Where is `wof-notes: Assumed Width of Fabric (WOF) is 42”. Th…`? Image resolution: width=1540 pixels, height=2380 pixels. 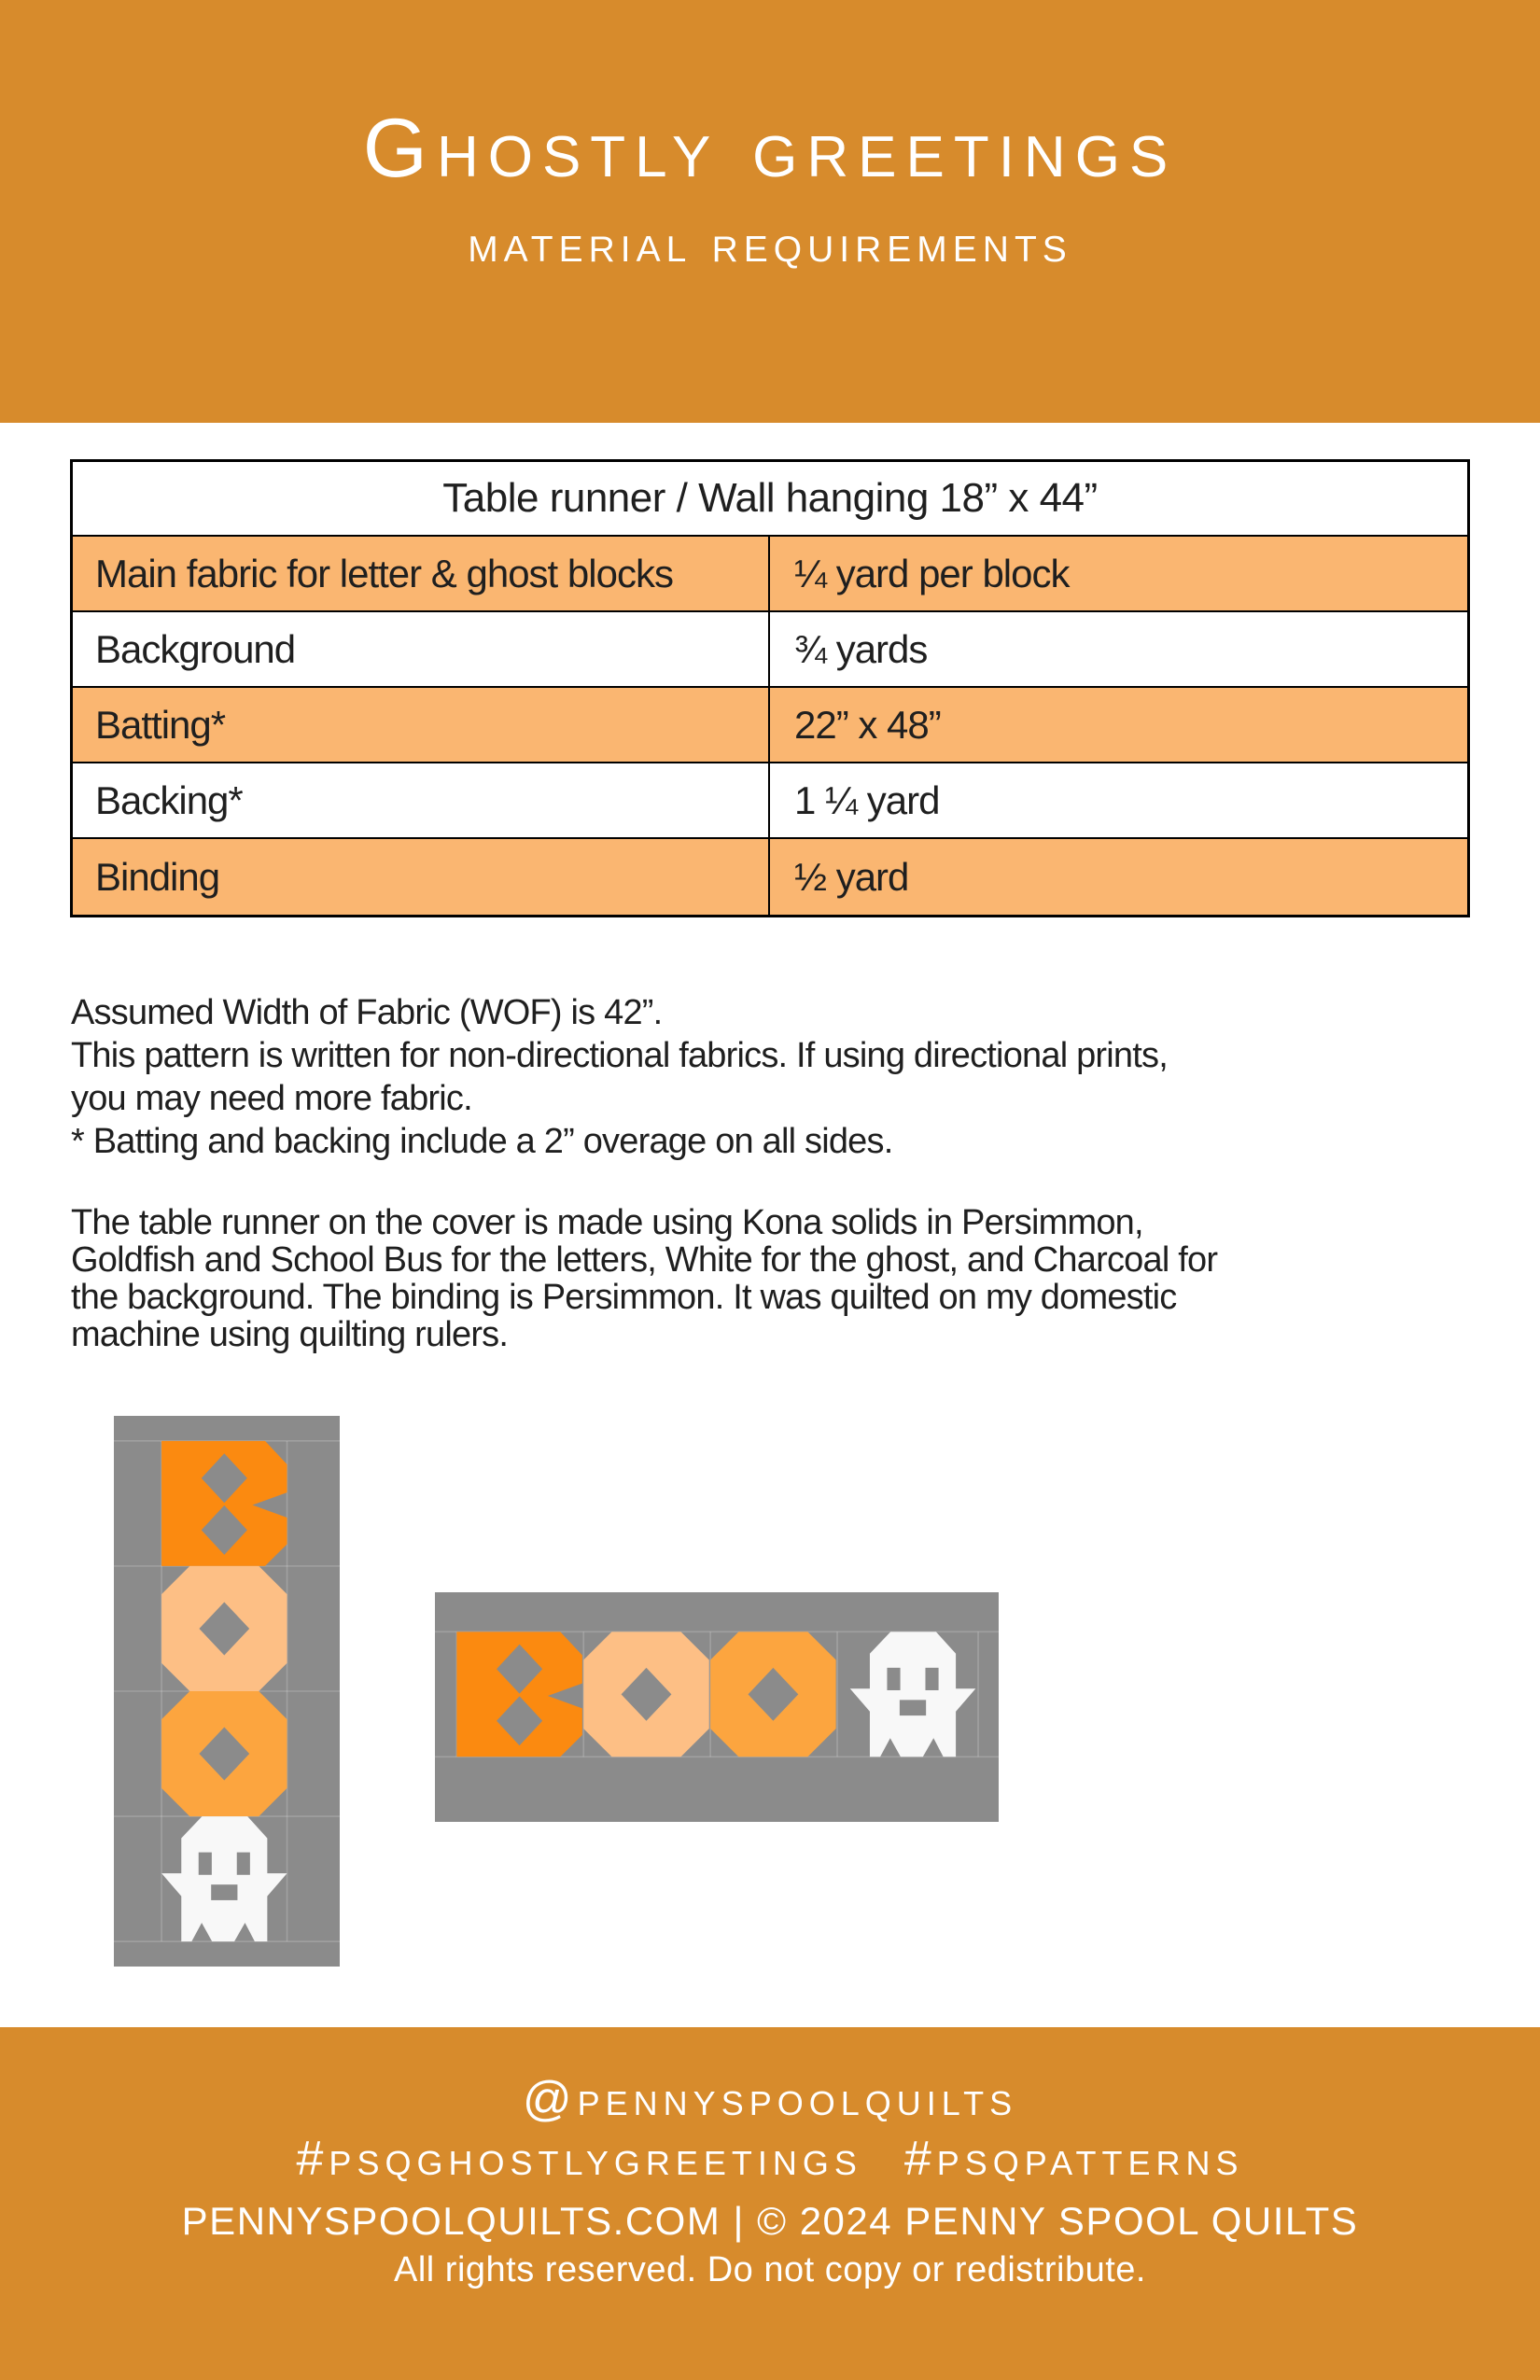 wof-notes: Assumed Width of Fabric (WOF) is 42”. Th… is located at coordinates (780, 1077).